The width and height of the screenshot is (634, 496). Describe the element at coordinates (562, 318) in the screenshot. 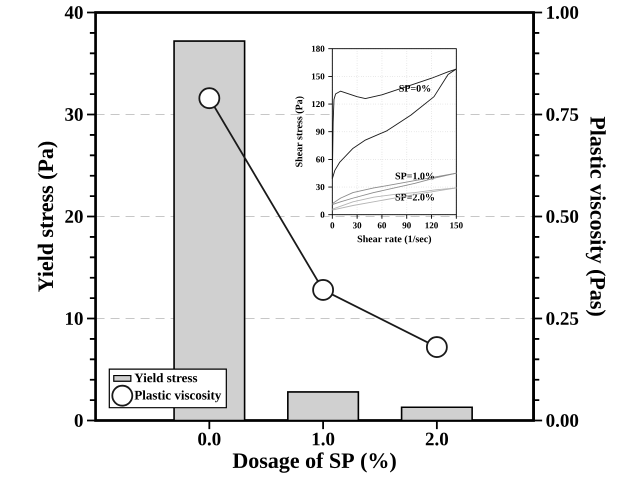

I see `y2-tick-label: 0.25` at that location.